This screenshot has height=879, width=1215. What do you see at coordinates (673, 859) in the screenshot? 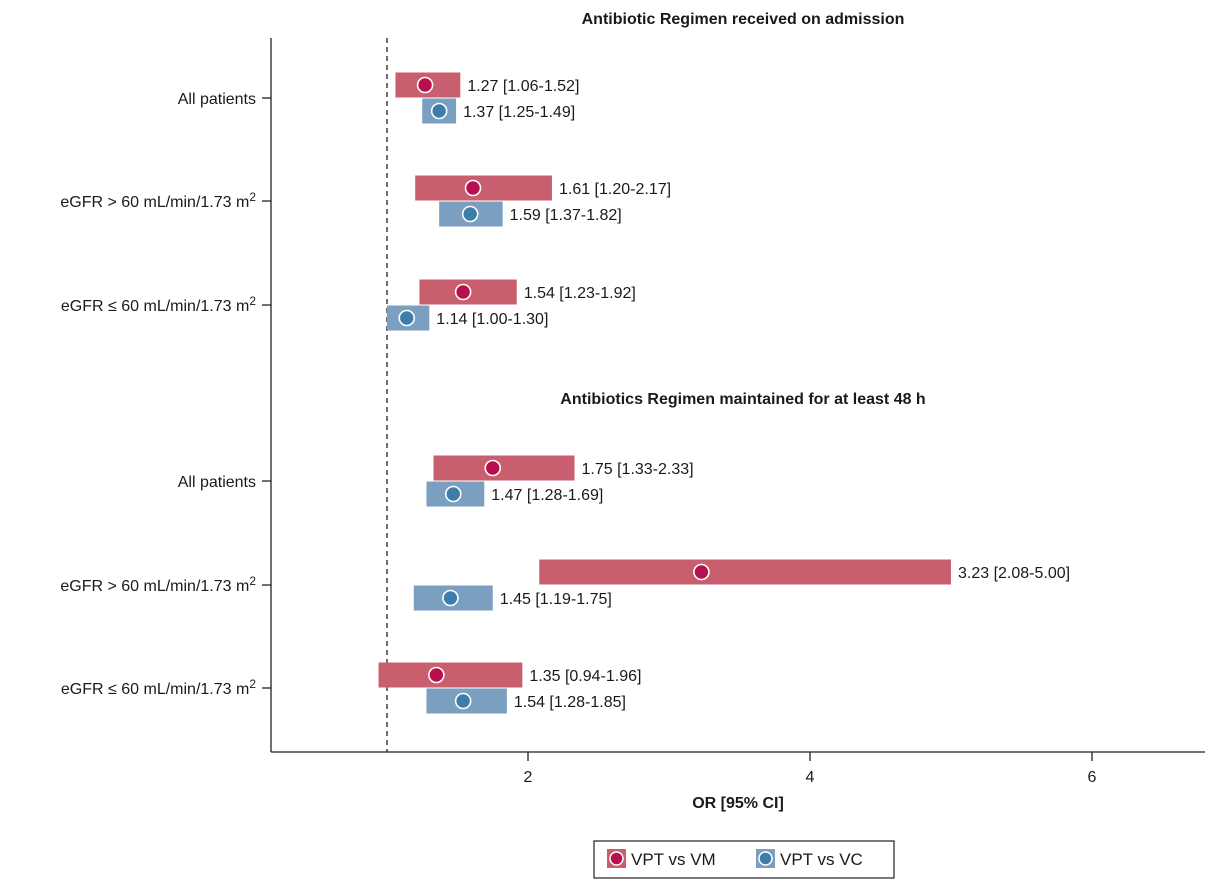
I see `legend-label: VPT vs VM` at bounding box center [673, 859].